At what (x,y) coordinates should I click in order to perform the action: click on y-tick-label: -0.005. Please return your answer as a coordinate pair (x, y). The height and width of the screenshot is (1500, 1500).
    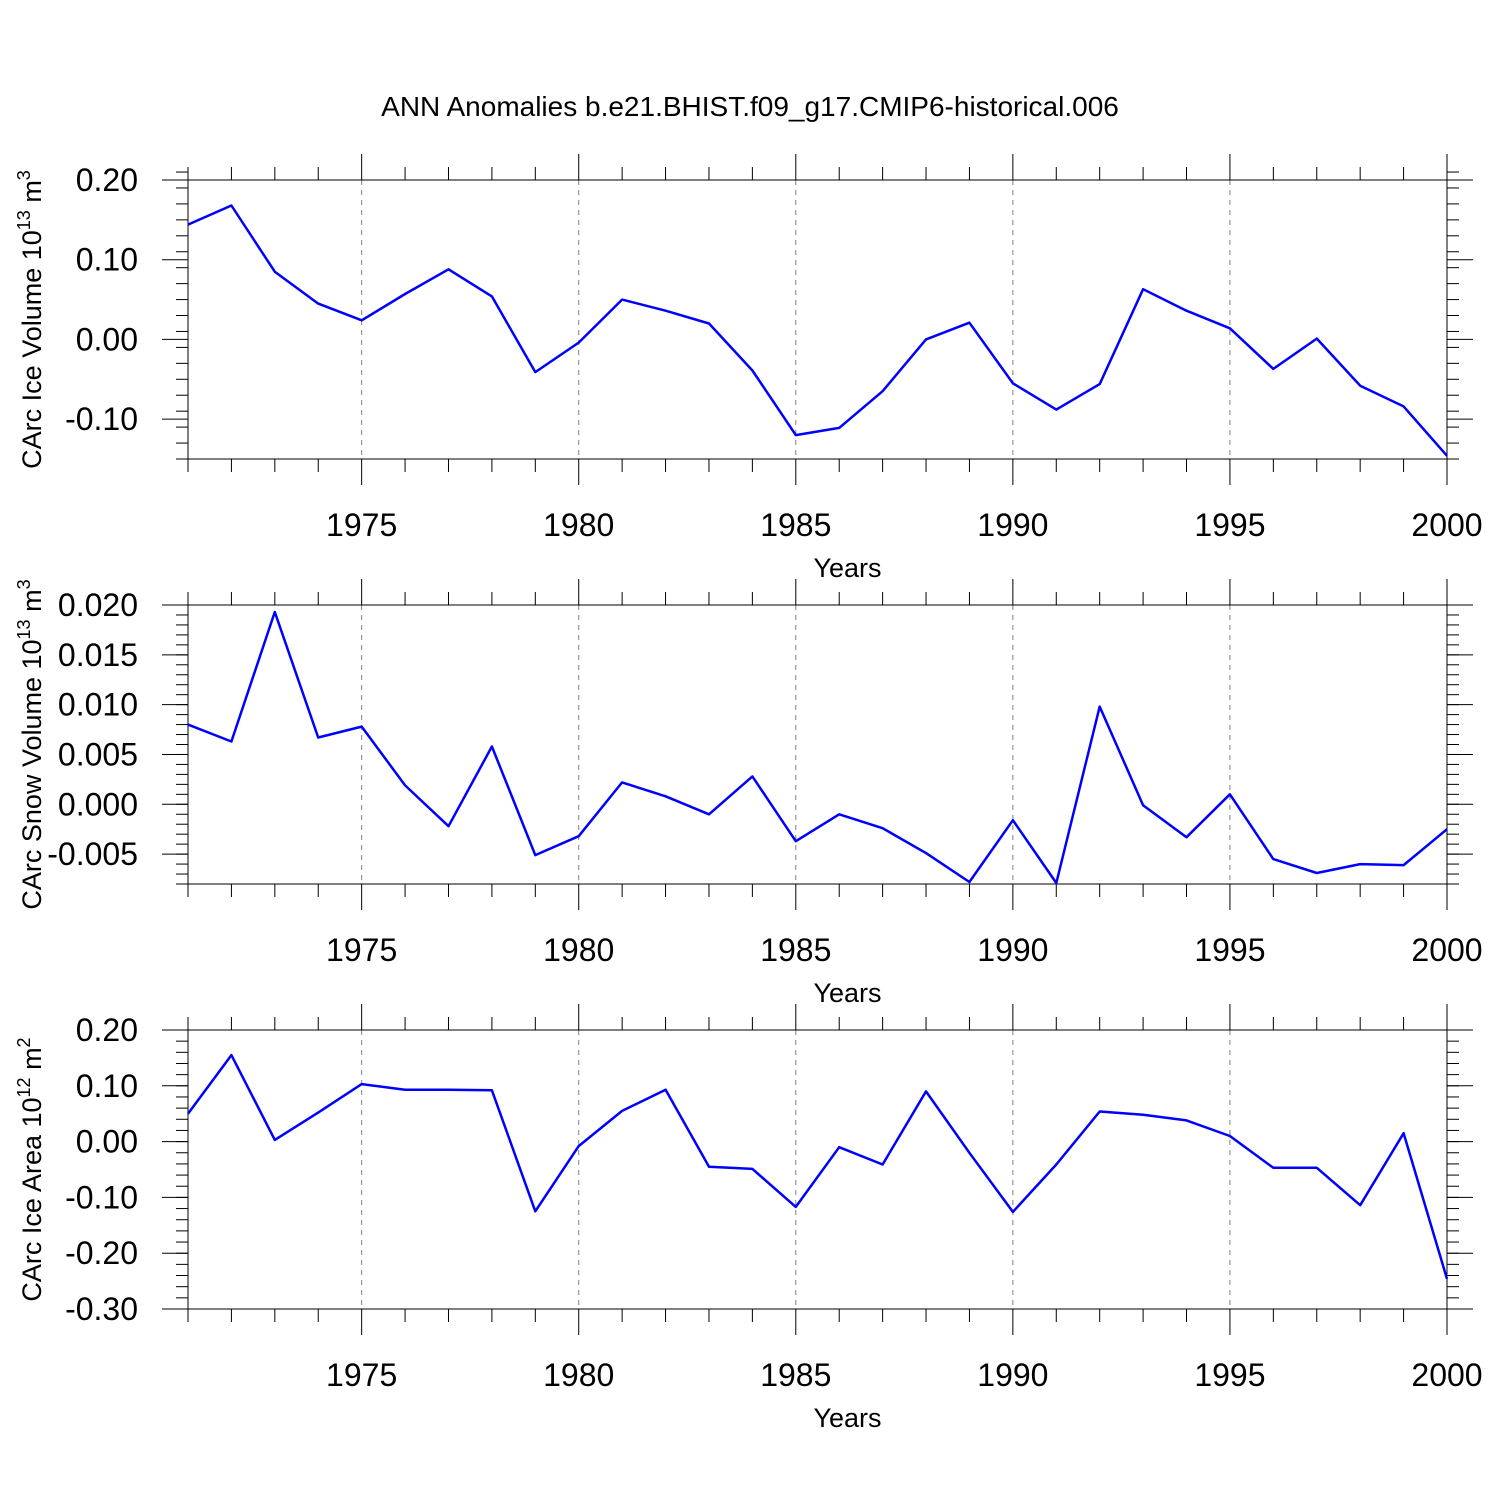
    Looking at the image, I should click on (92, 854).